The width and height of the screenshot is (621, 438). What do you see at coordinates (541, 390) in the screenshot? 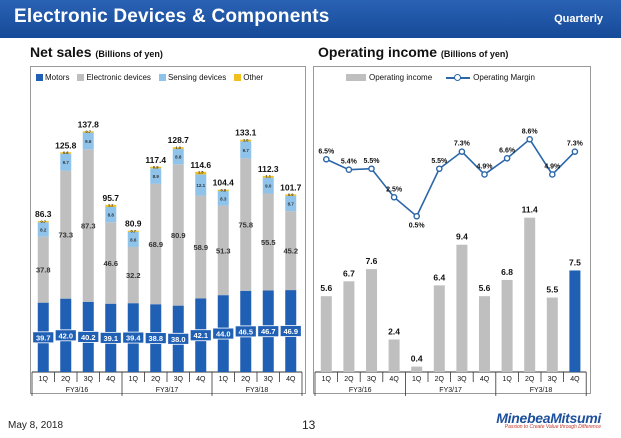
I see `operating-income-group-label: FY3/18` at bounding box center [541, 390].